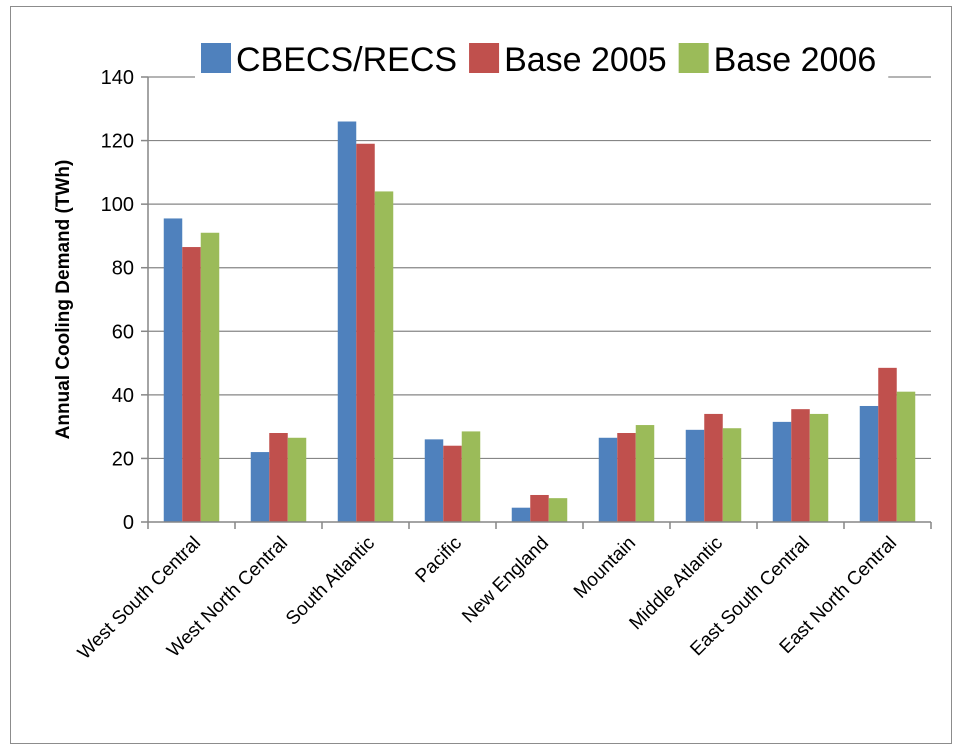  I want to click on x-category-label: Mountain, so click(605, 568).